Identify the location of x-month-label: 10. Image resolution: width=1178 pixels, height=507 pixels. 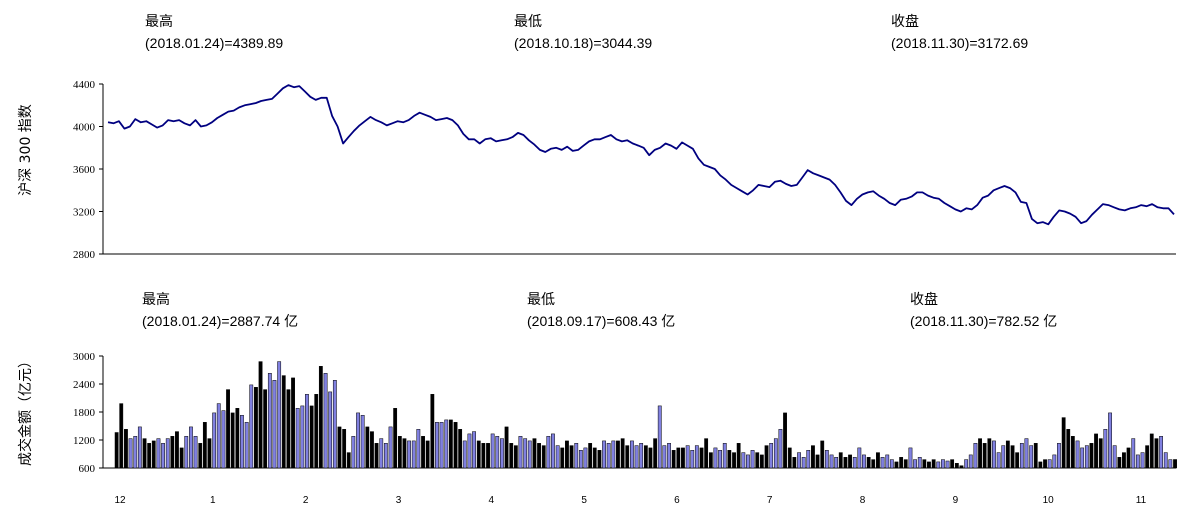
(1049, 500).